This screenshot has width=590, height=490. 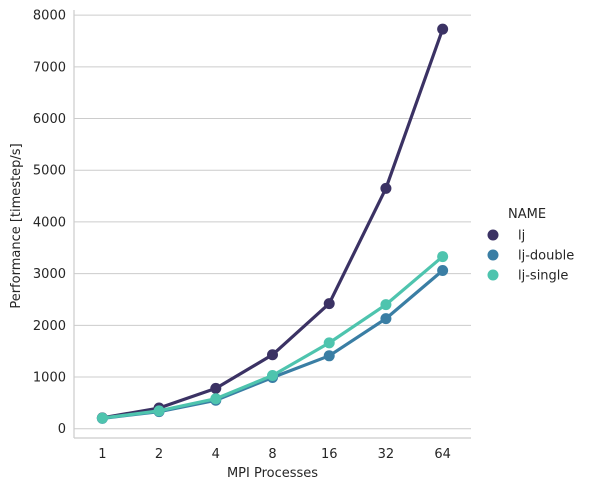 What do you see at coordinates (527, 214) in the screenshot?
I see `legend-title: NAME` at bounding box center [527, 214].